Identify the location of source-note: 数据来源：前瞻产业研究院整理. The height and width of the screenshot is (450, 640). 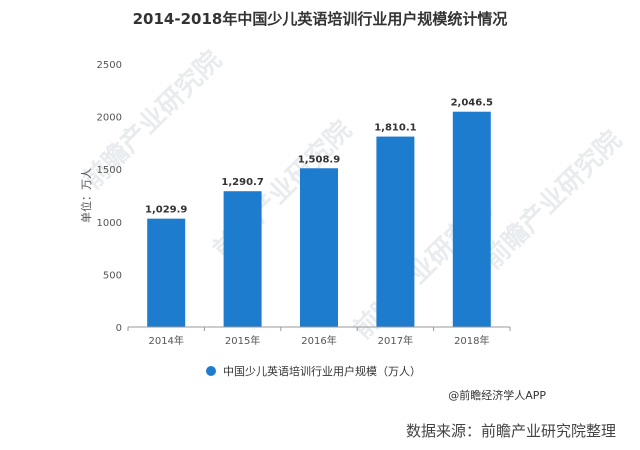
(510, 431).